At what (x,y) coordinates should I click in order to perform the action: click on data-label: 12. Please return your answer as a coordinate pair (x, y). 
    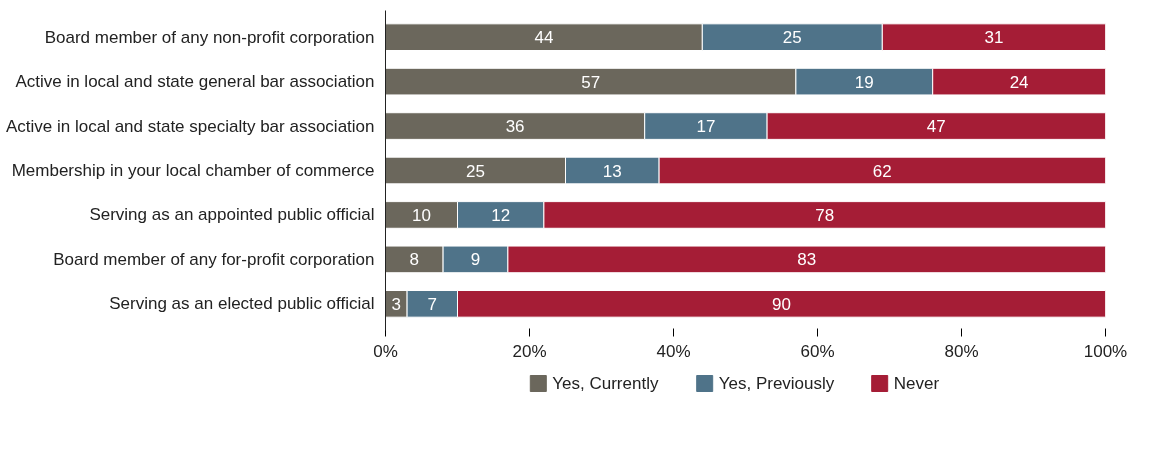
    Looking at the image, I should click on (501, 215).